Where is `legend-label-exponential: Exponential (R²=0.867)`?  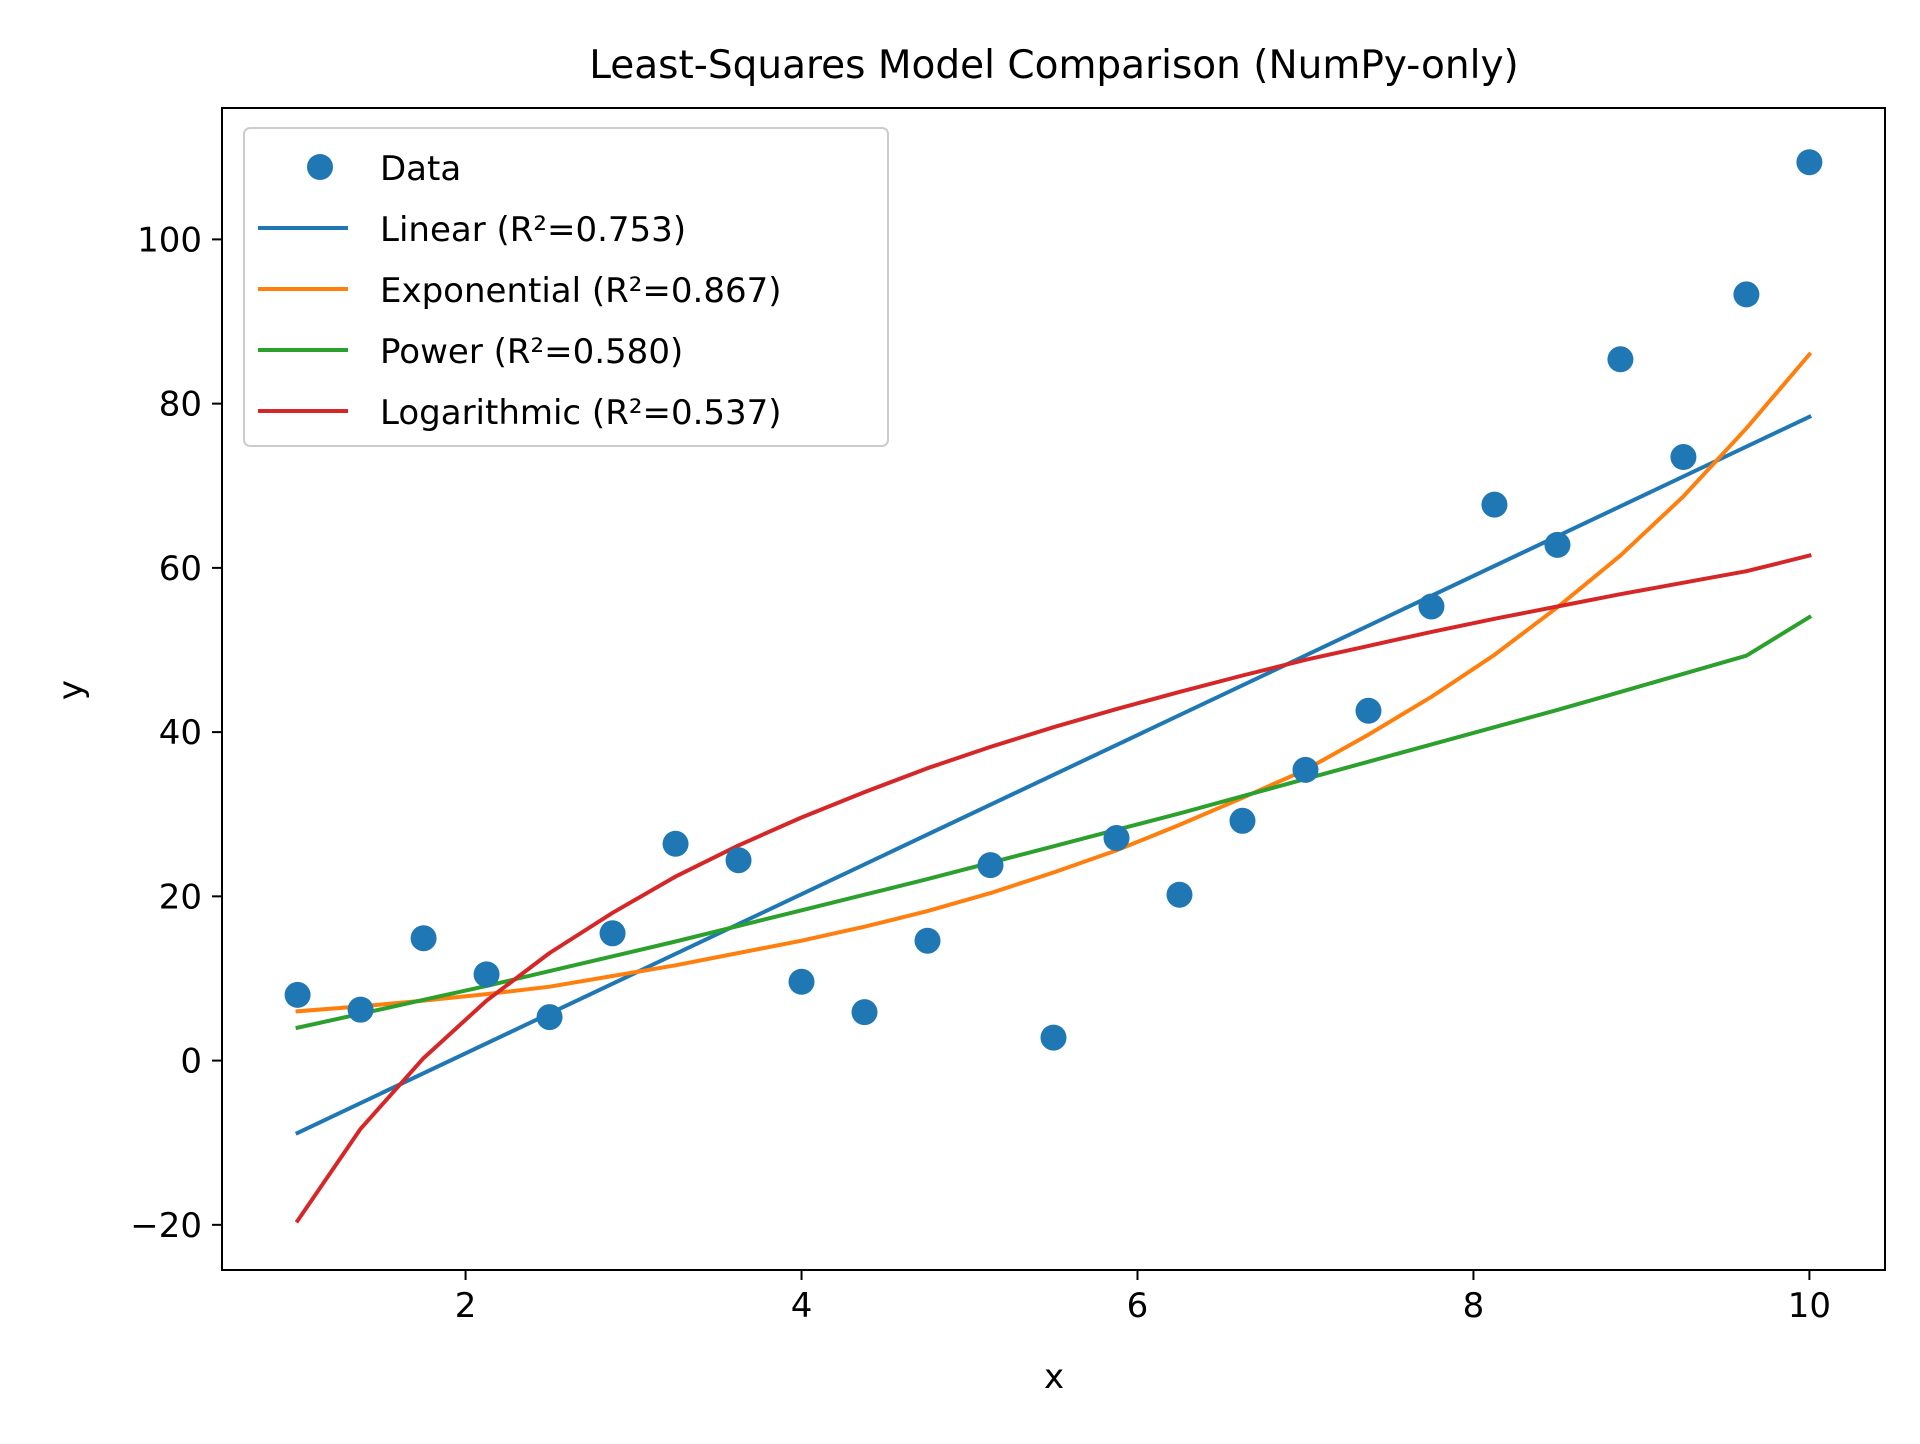 legend-label-exponential: Exponential (R²=0.867) is located at coordinates (580, 291).